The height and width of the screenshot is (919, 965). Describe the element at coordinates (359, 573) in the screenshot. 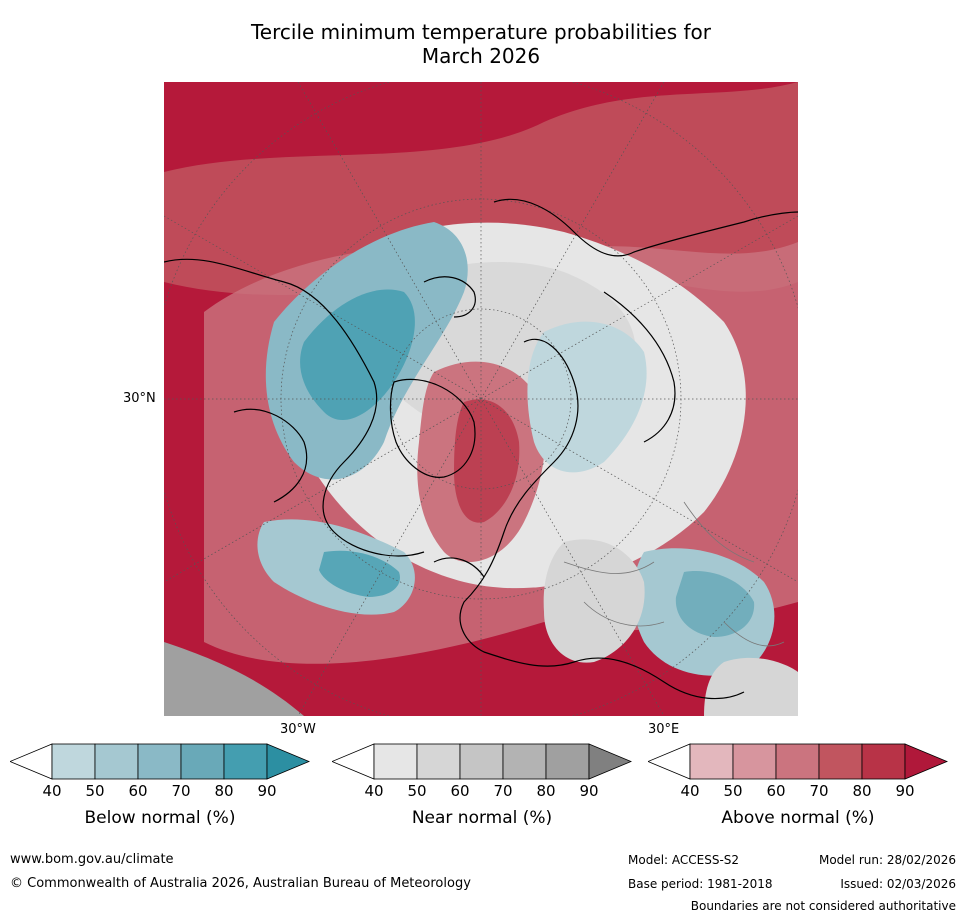

I see `below-normal-atlantic-core` at that location.